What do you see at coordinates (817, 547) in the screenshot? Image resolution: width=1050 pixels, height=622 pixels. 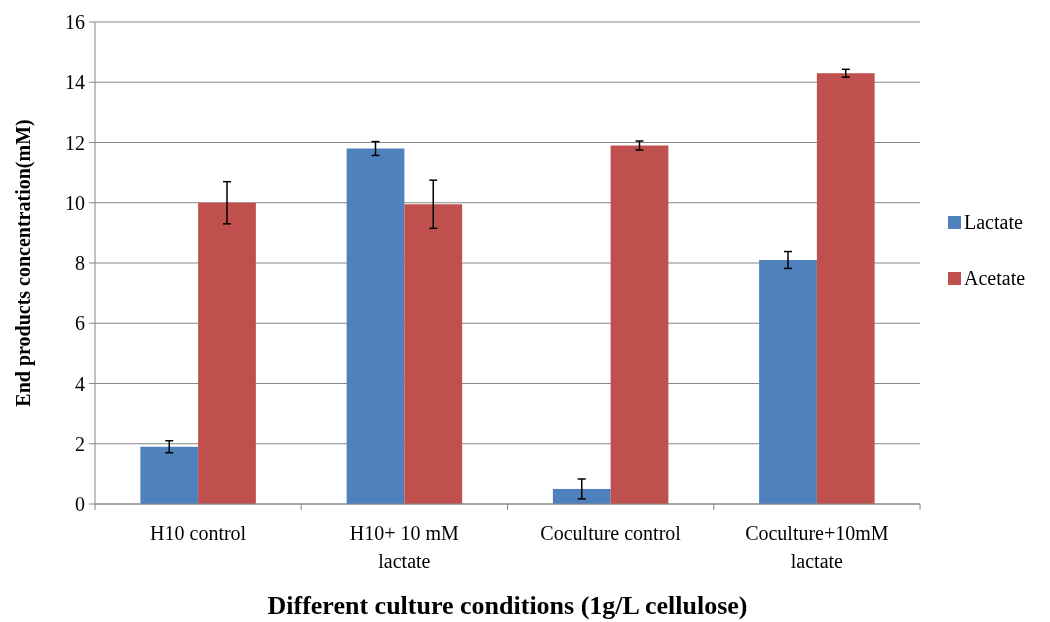 I see `x-tick-label: Coculture+10mM lactate` at bounding box center [817, 547].